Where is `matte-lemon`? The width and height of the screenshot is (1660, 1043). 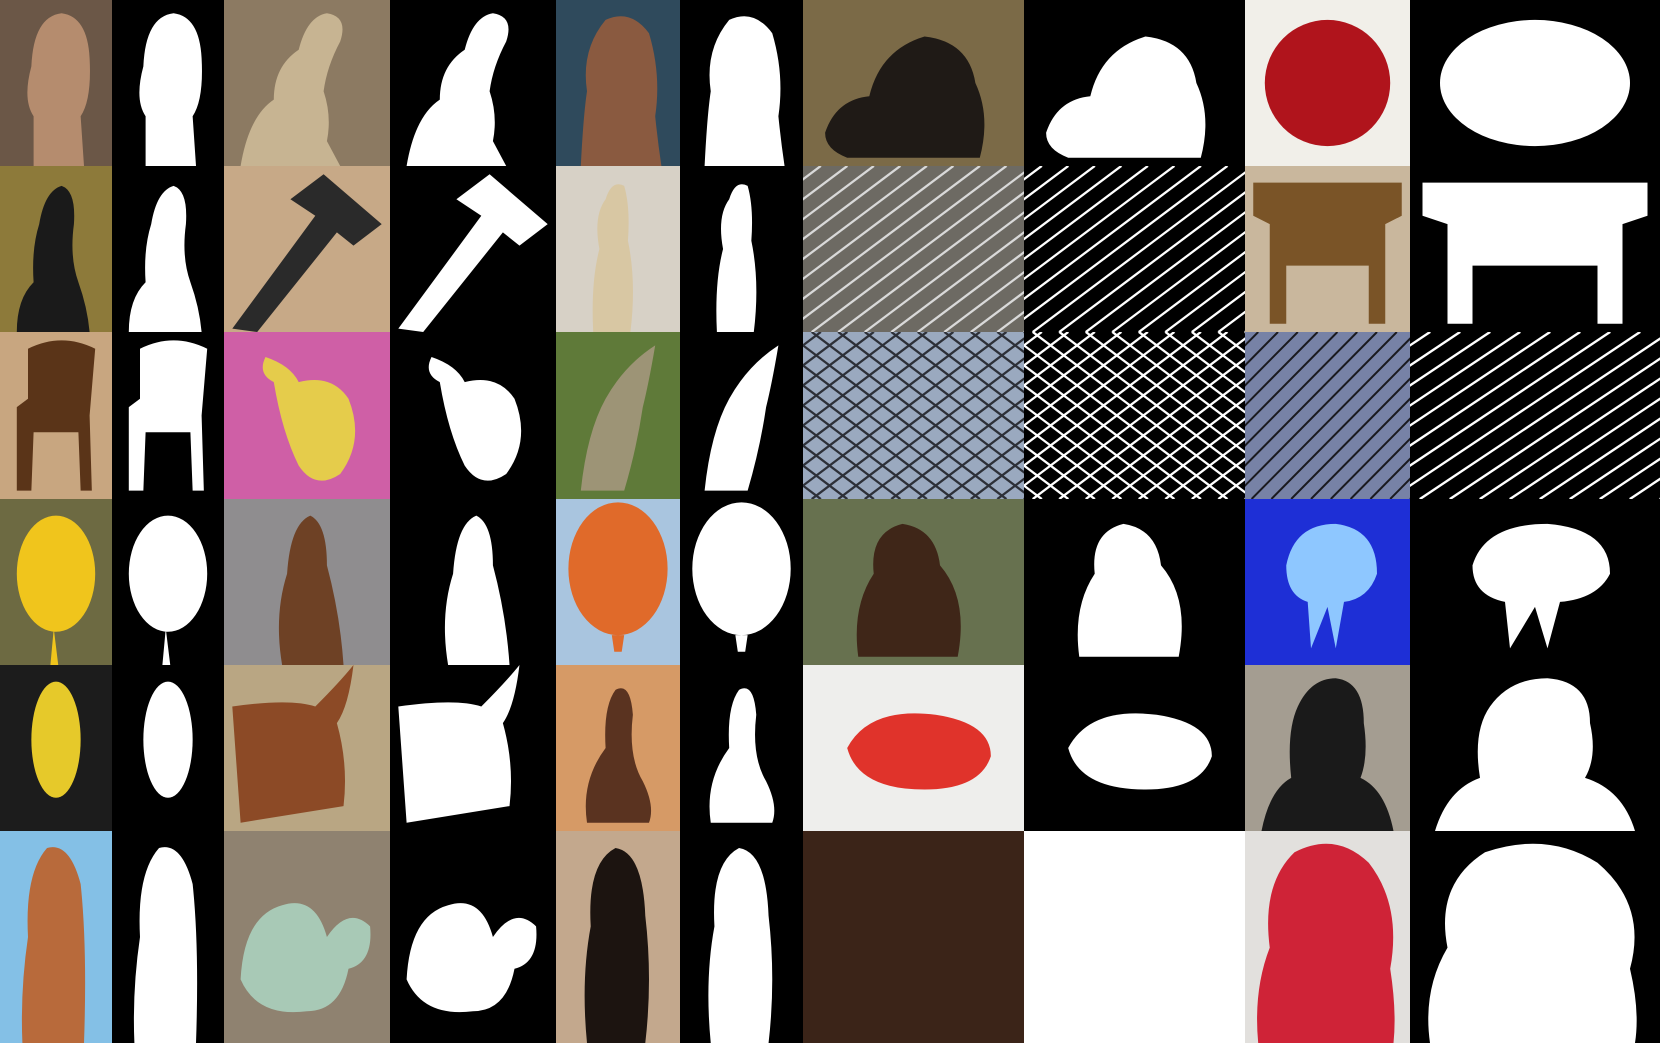
matte-lemon is located at coordinates (168, 748).